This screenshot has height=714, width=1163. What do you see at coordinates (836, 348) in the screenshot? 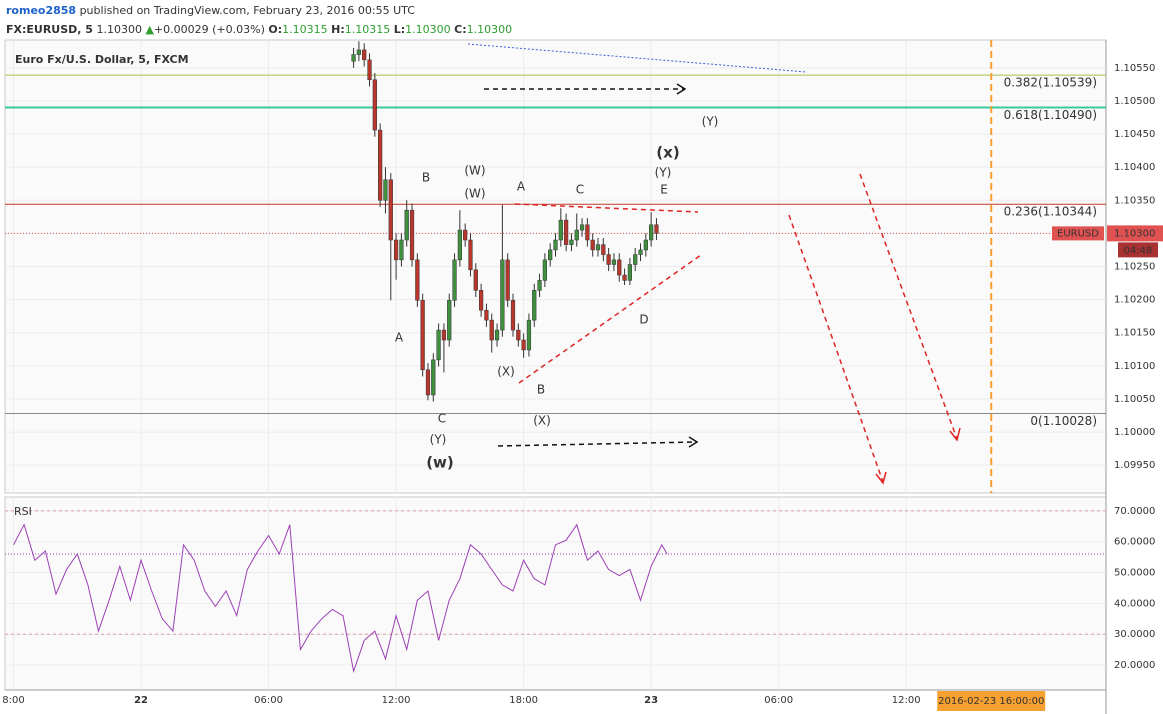
I see `arrow` at bounding box center [836, 348].